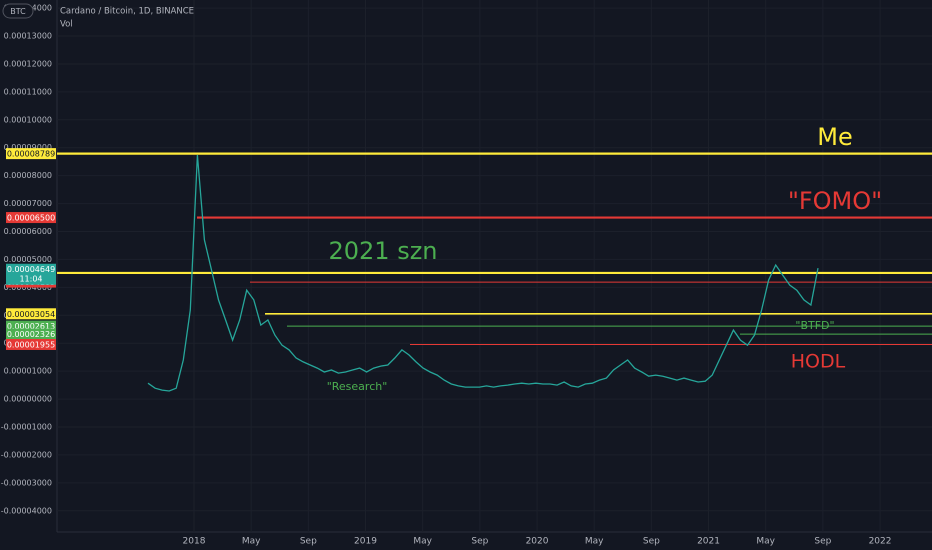  Describe the element at coordinates (880, 542) in the screenshot. I see `x-tick-label: 2022` at that location.